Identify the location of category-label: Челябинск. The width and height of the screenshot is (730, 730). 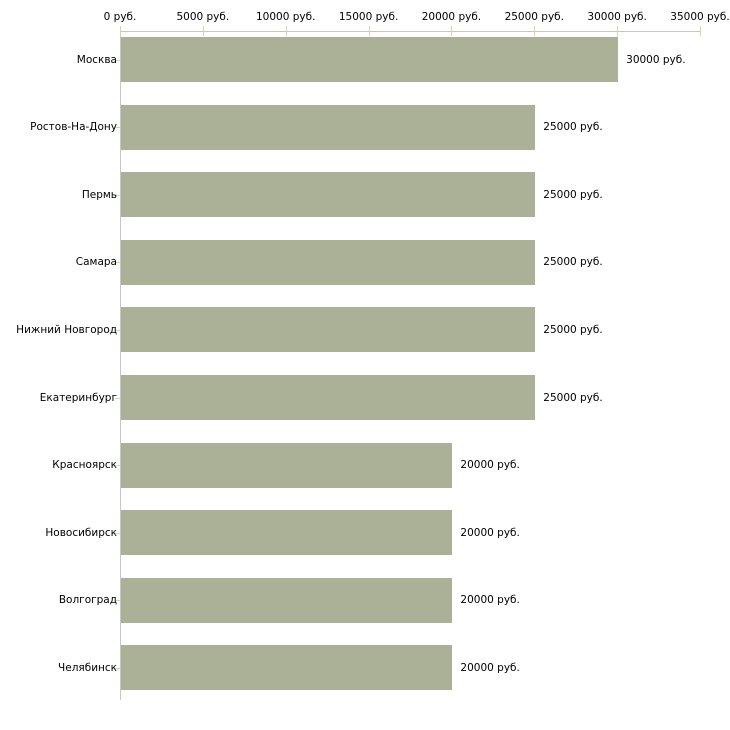
(87, 667).